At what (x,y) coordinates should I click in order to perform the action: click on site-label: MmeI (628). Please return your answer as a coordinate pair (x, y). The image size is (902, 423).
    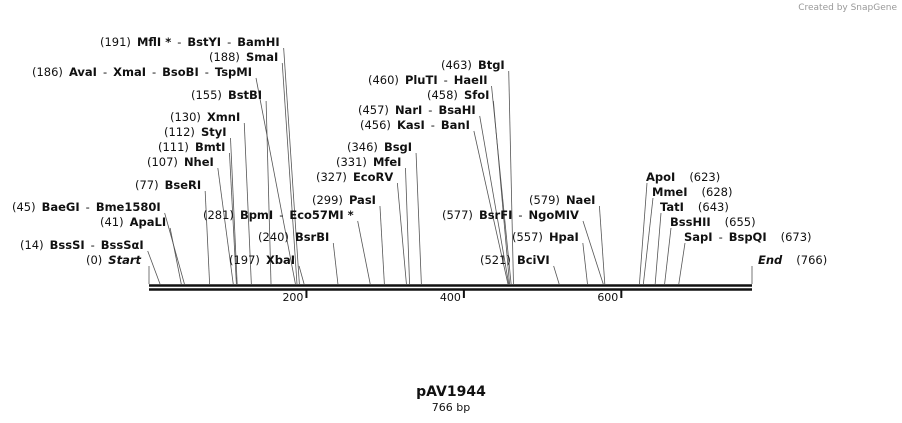
    Looking at the image, I should click on (692, 192).